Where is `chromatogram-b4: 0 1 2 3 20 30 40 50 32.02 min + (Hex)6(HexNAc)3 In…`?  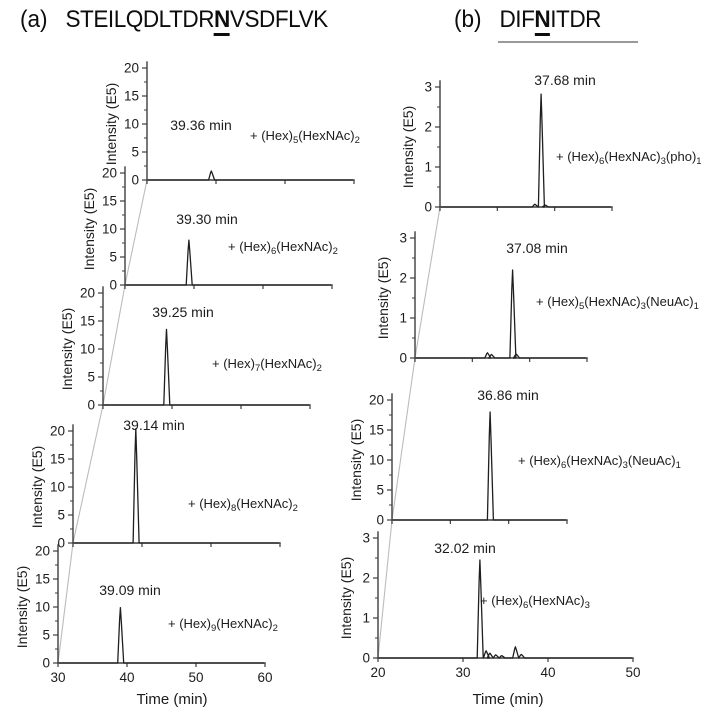 chromatogram-b4: 0 1 2 3 20 30 40 50 32.02 min + (Hex)6(HexNAc)3 In… is located at coordinates (489, 606).